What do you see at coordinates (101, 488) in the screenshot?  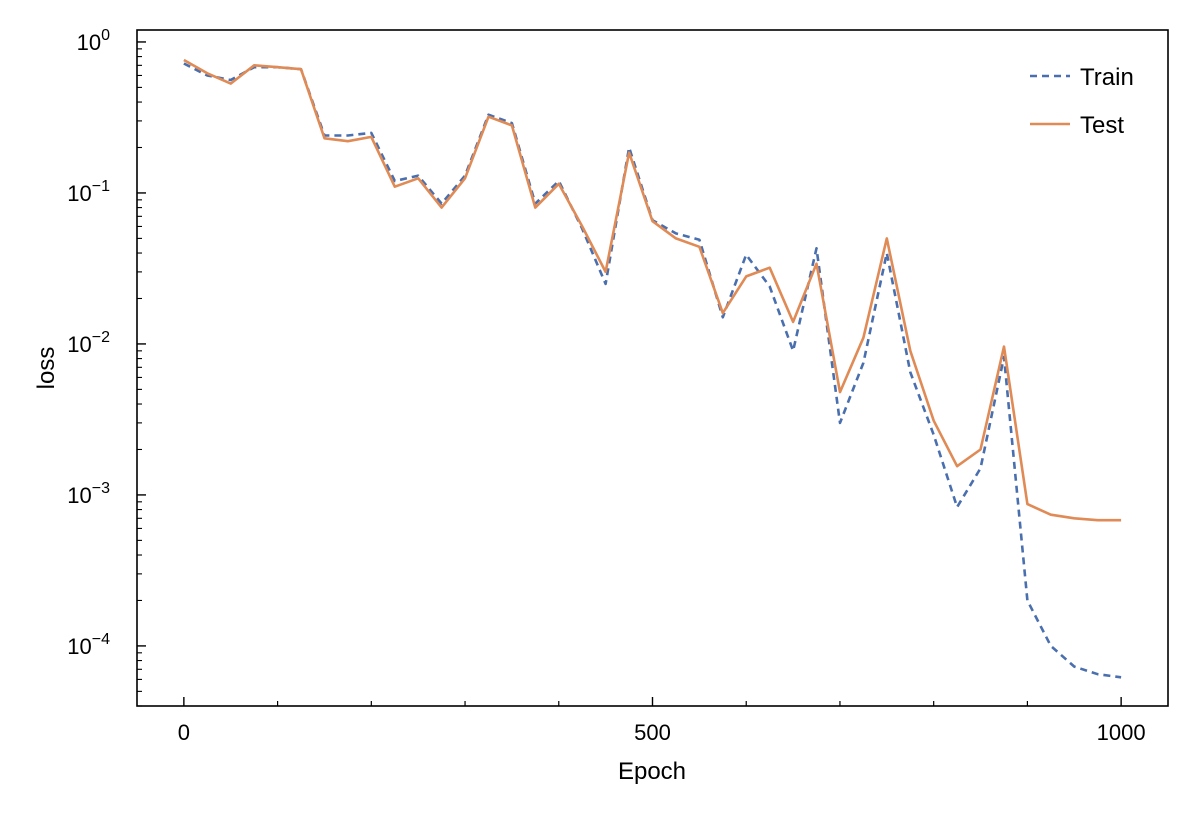 I see `y-tick-exponent: −3` at bounding box center [101, 488].